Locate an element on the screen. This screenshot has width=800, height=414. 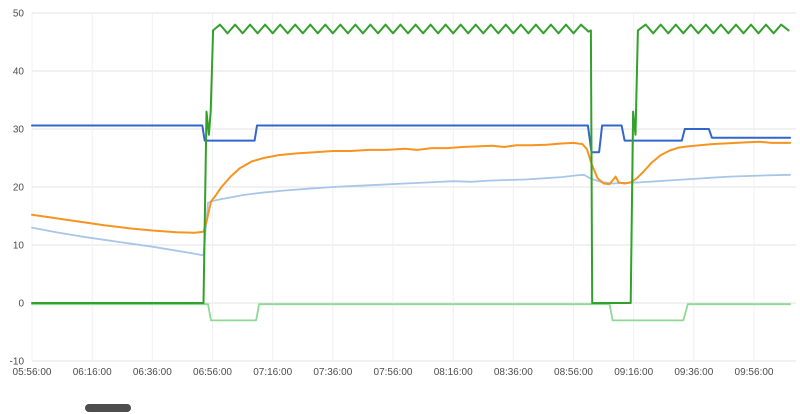
x-tick-label: 09:36:00 is located at coordinates (693, 372).